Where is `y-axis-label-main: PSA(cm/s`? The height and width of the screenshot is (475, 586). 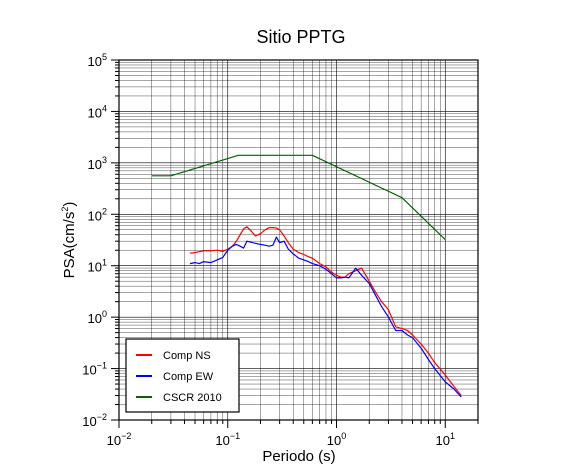
y-axis-label-main: PSA(cm/s is located at coordinates (69, 245).